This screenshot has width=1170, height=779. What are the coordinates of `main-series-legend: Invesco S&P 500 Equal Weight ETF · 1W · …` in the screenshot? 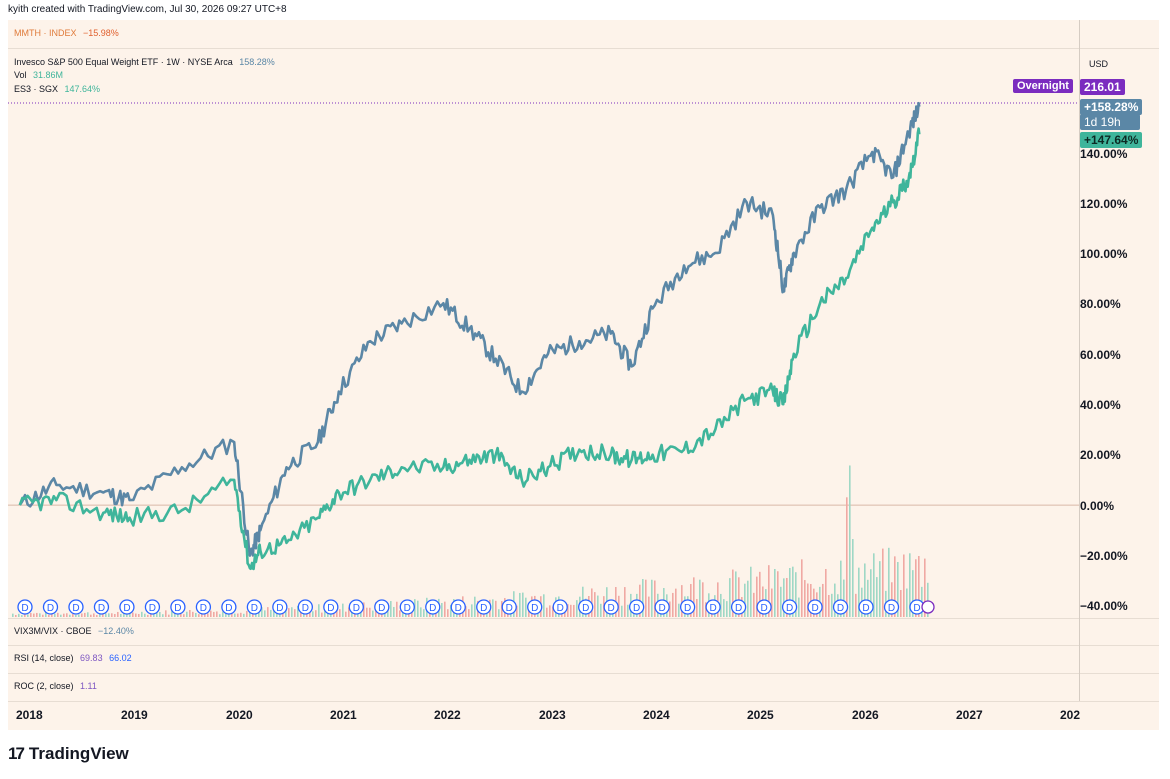 It's located at (144, 62).